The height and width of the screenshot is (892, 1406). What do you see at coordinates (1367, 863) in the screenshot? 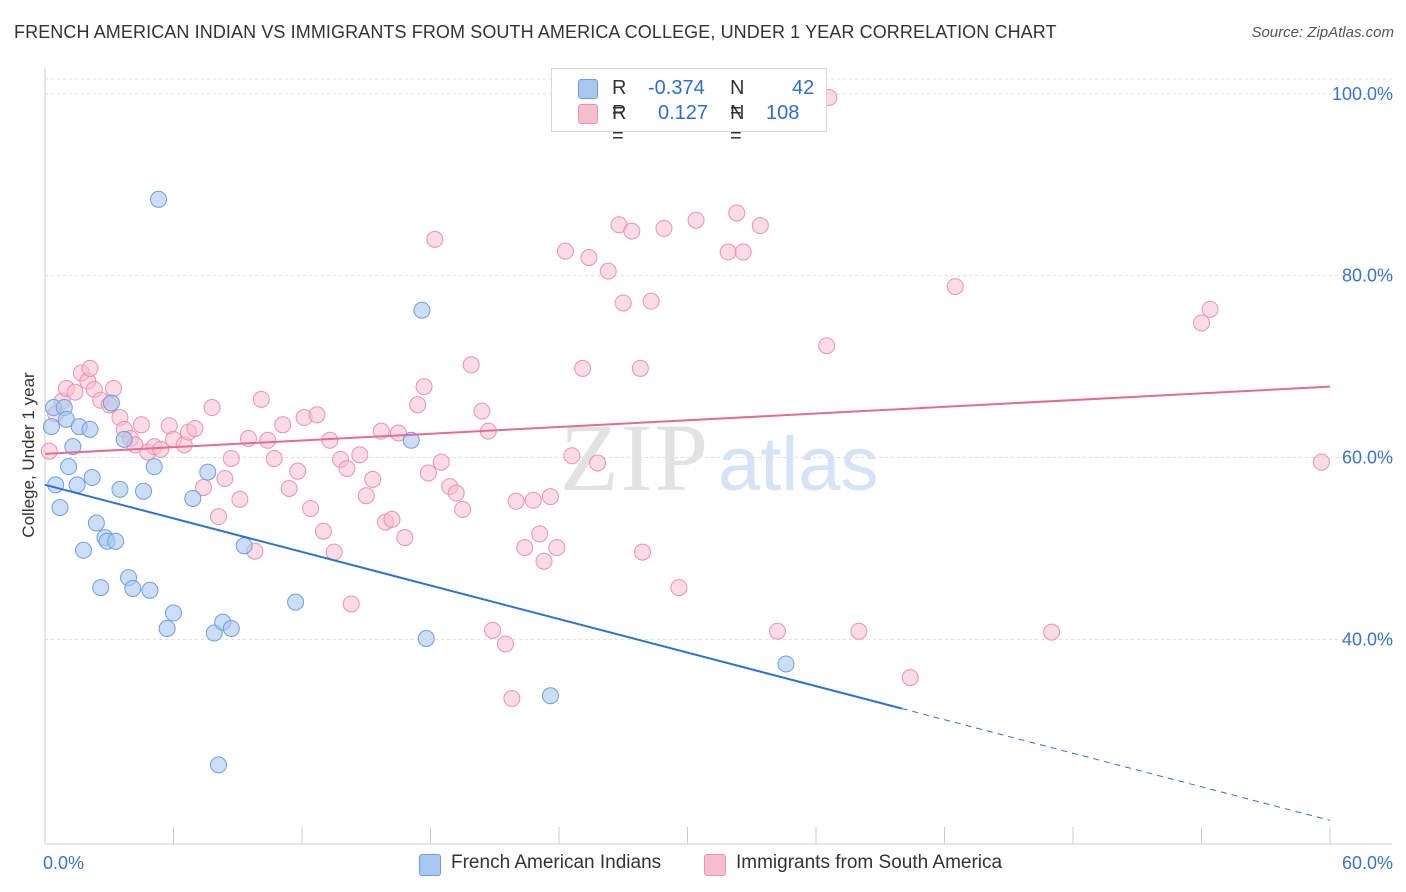
I see `x-tick-label-right: 60.0%` at bounding box center [1367, 863].